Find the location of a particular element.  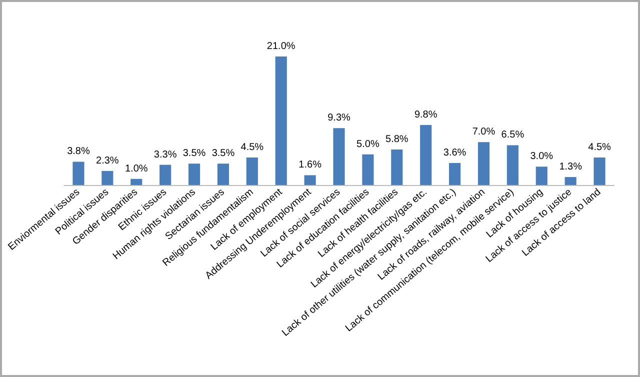

data-label: 1.6% is located at coordinates (310, 165).